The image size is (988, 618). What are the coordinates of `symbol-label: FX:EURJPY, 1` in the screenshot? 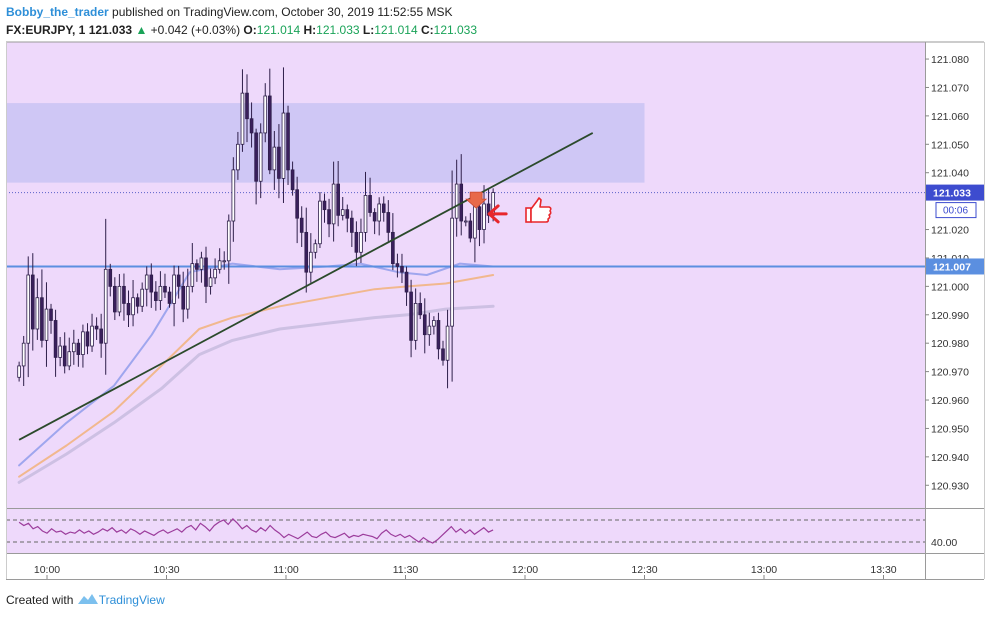 It's located at (46, 30).